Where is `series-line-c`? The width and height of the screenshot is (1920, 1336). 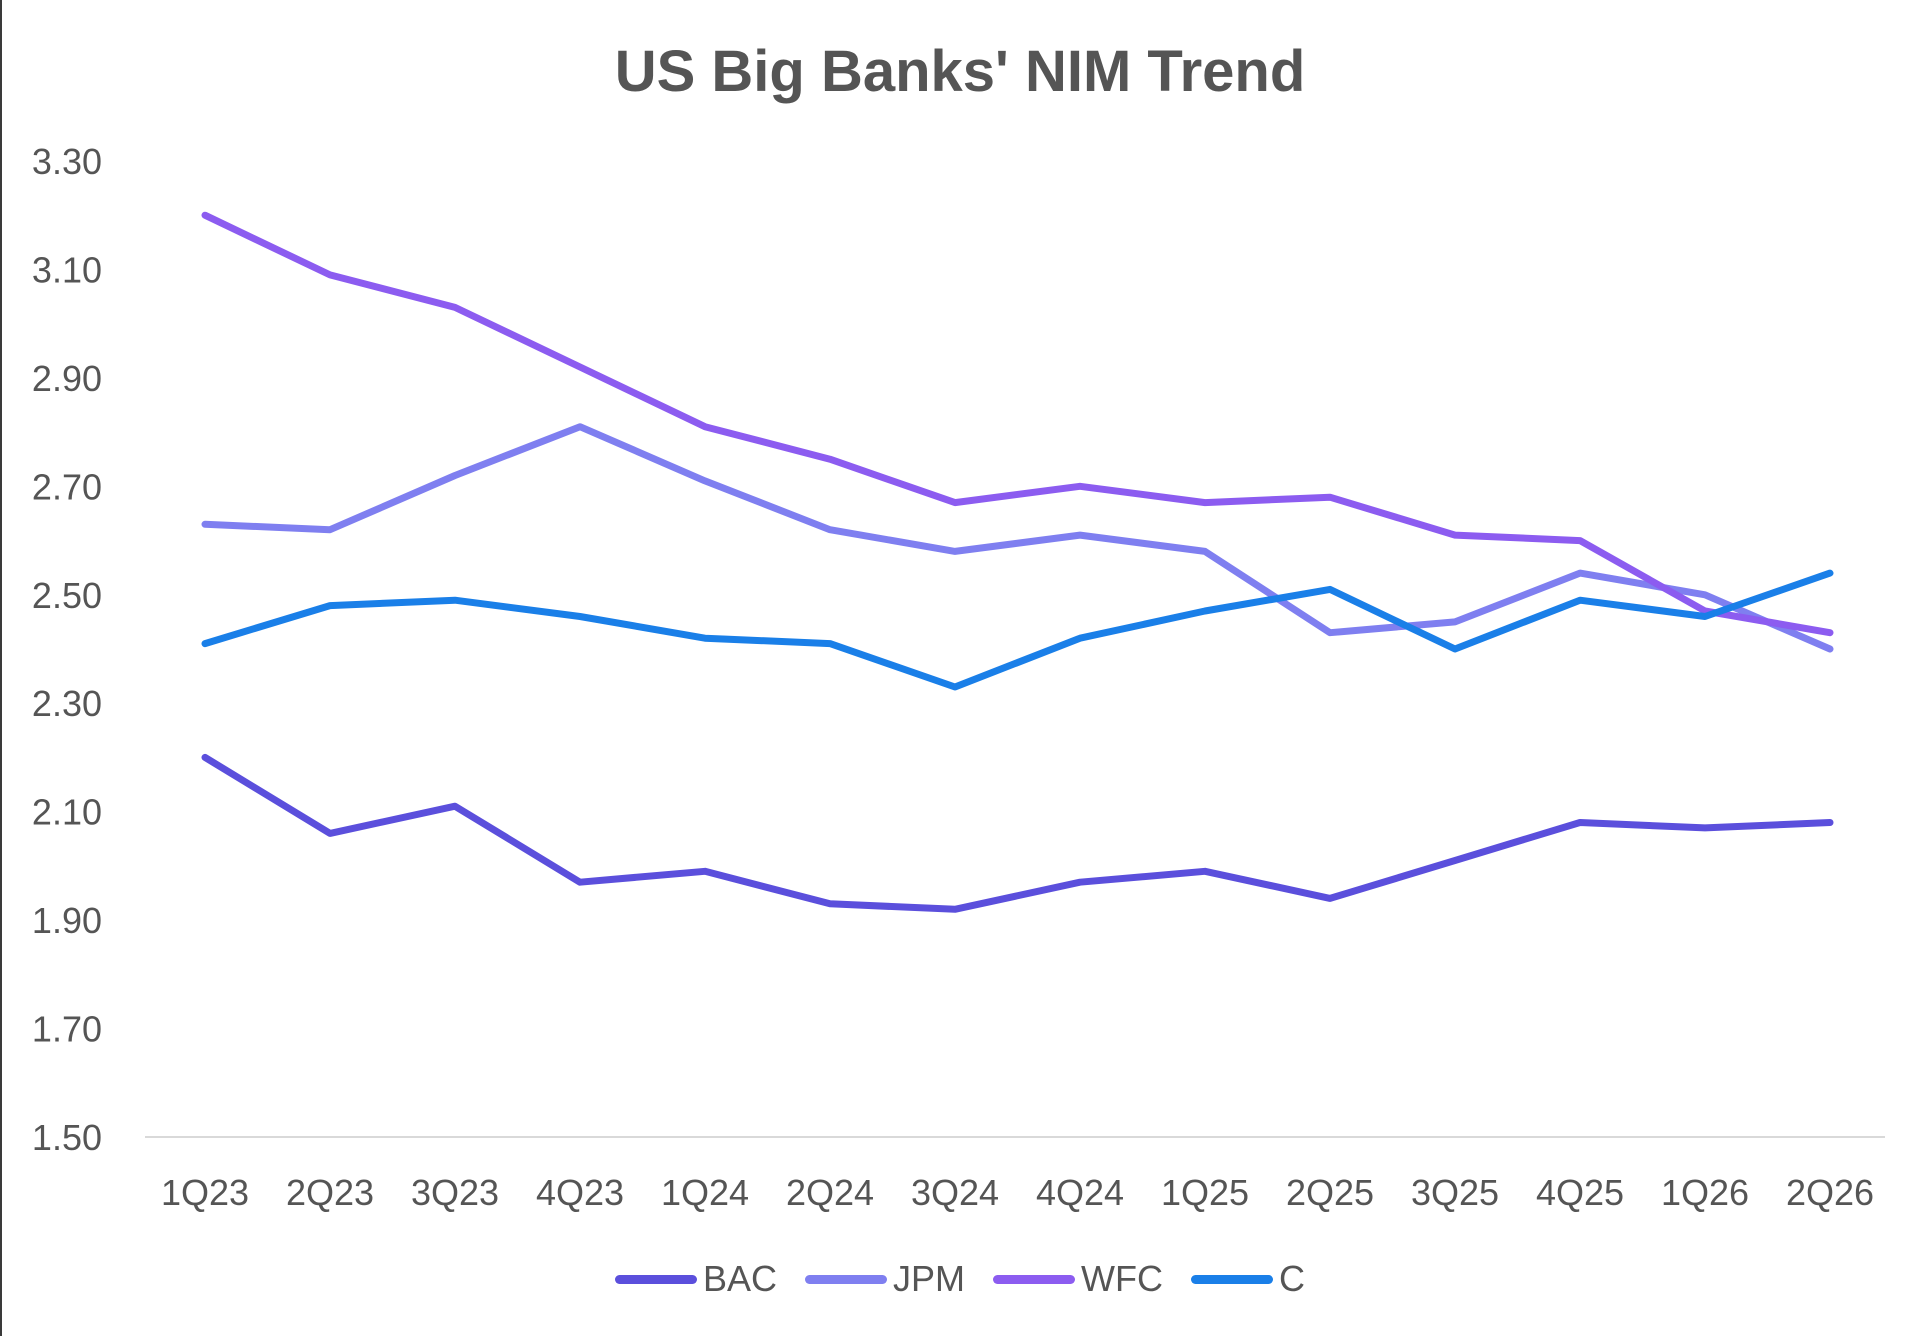
series-line-c is located at coordinates (1017, 630).